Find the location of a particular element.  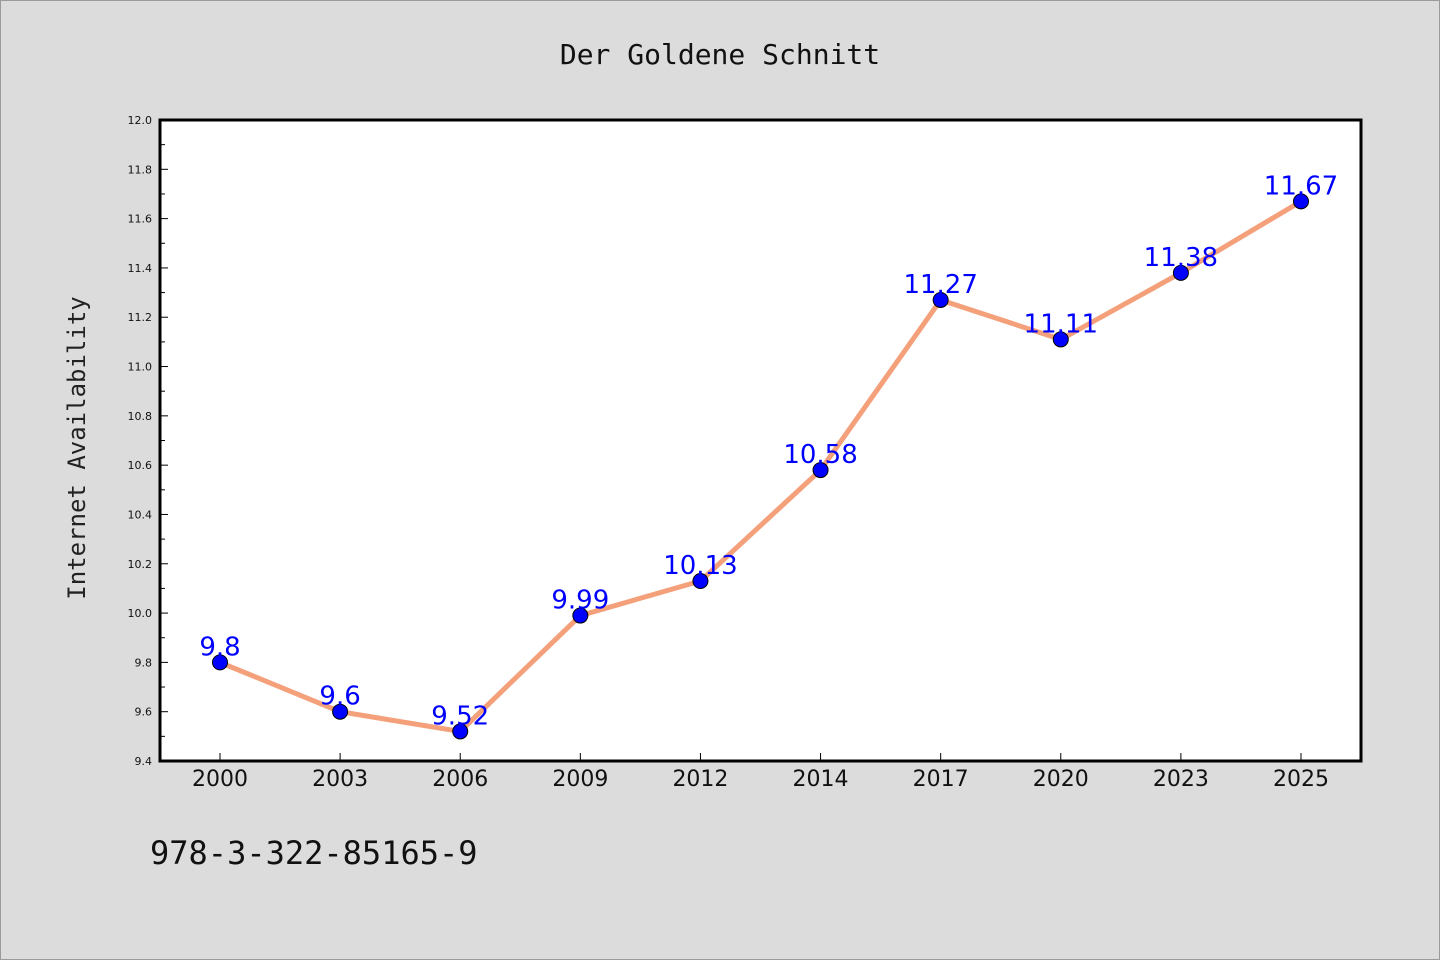

data-value-label: 10.13 is located at coordinates (700, 566).